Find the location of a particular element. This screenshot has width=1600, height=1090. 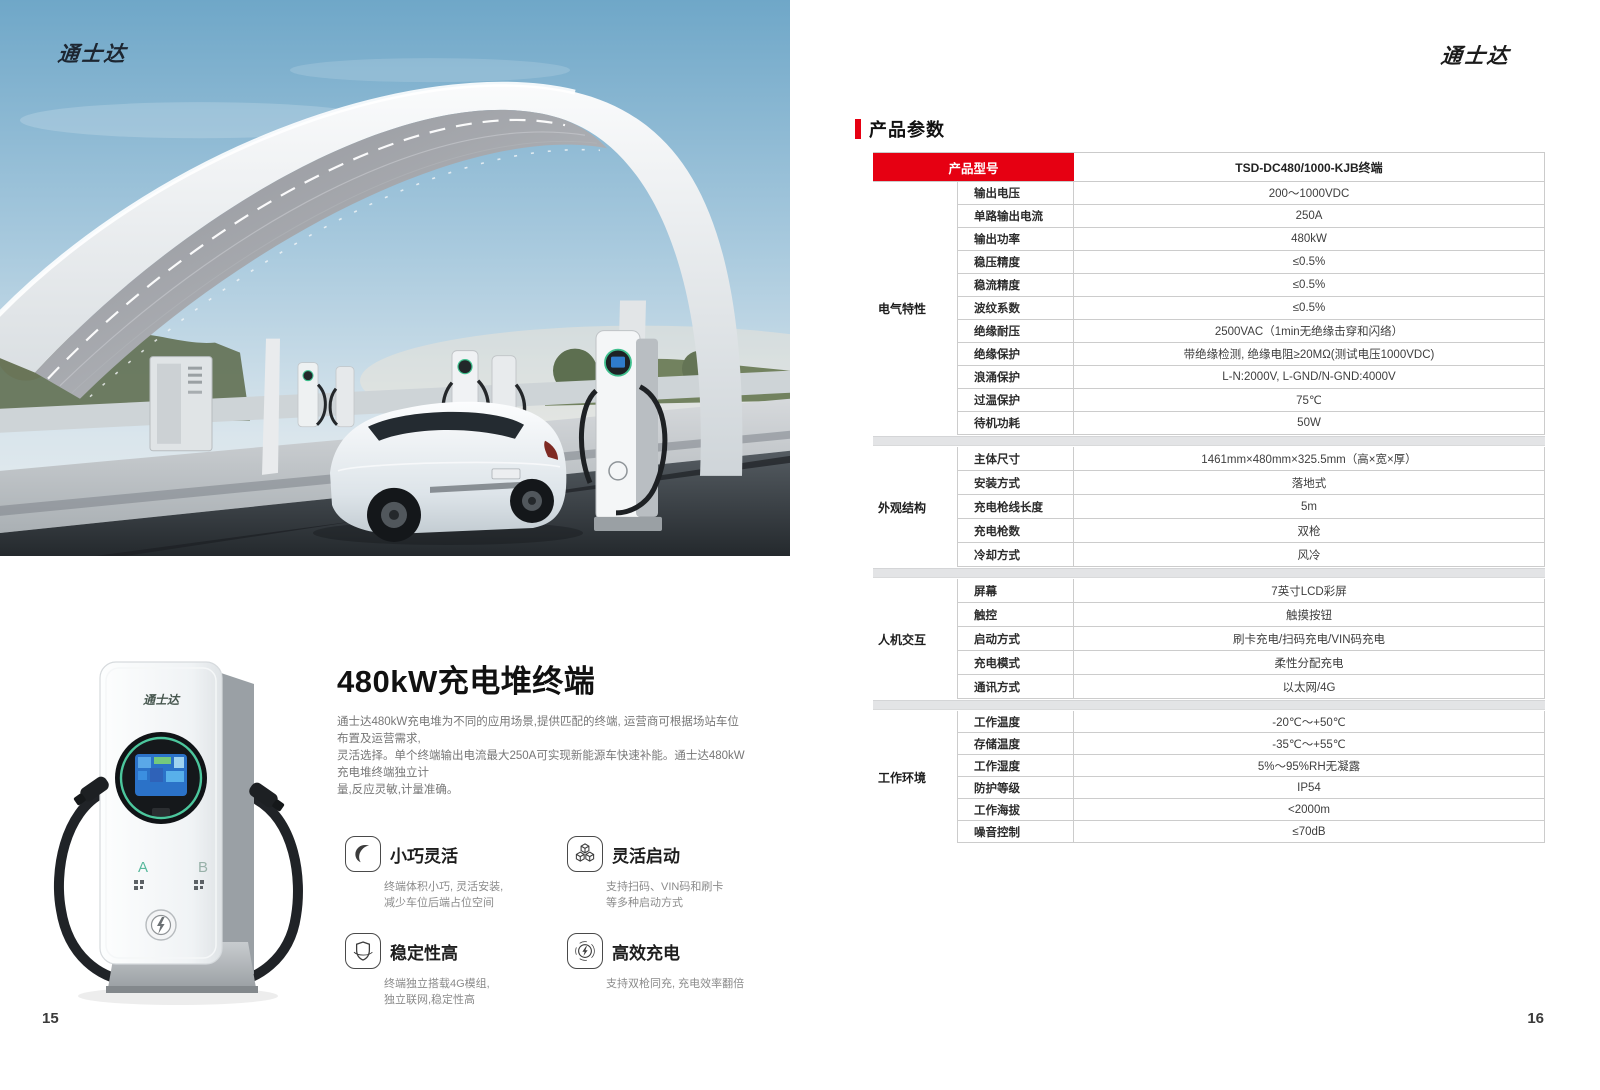

power-cabinet is located at coordinates (181, 404).